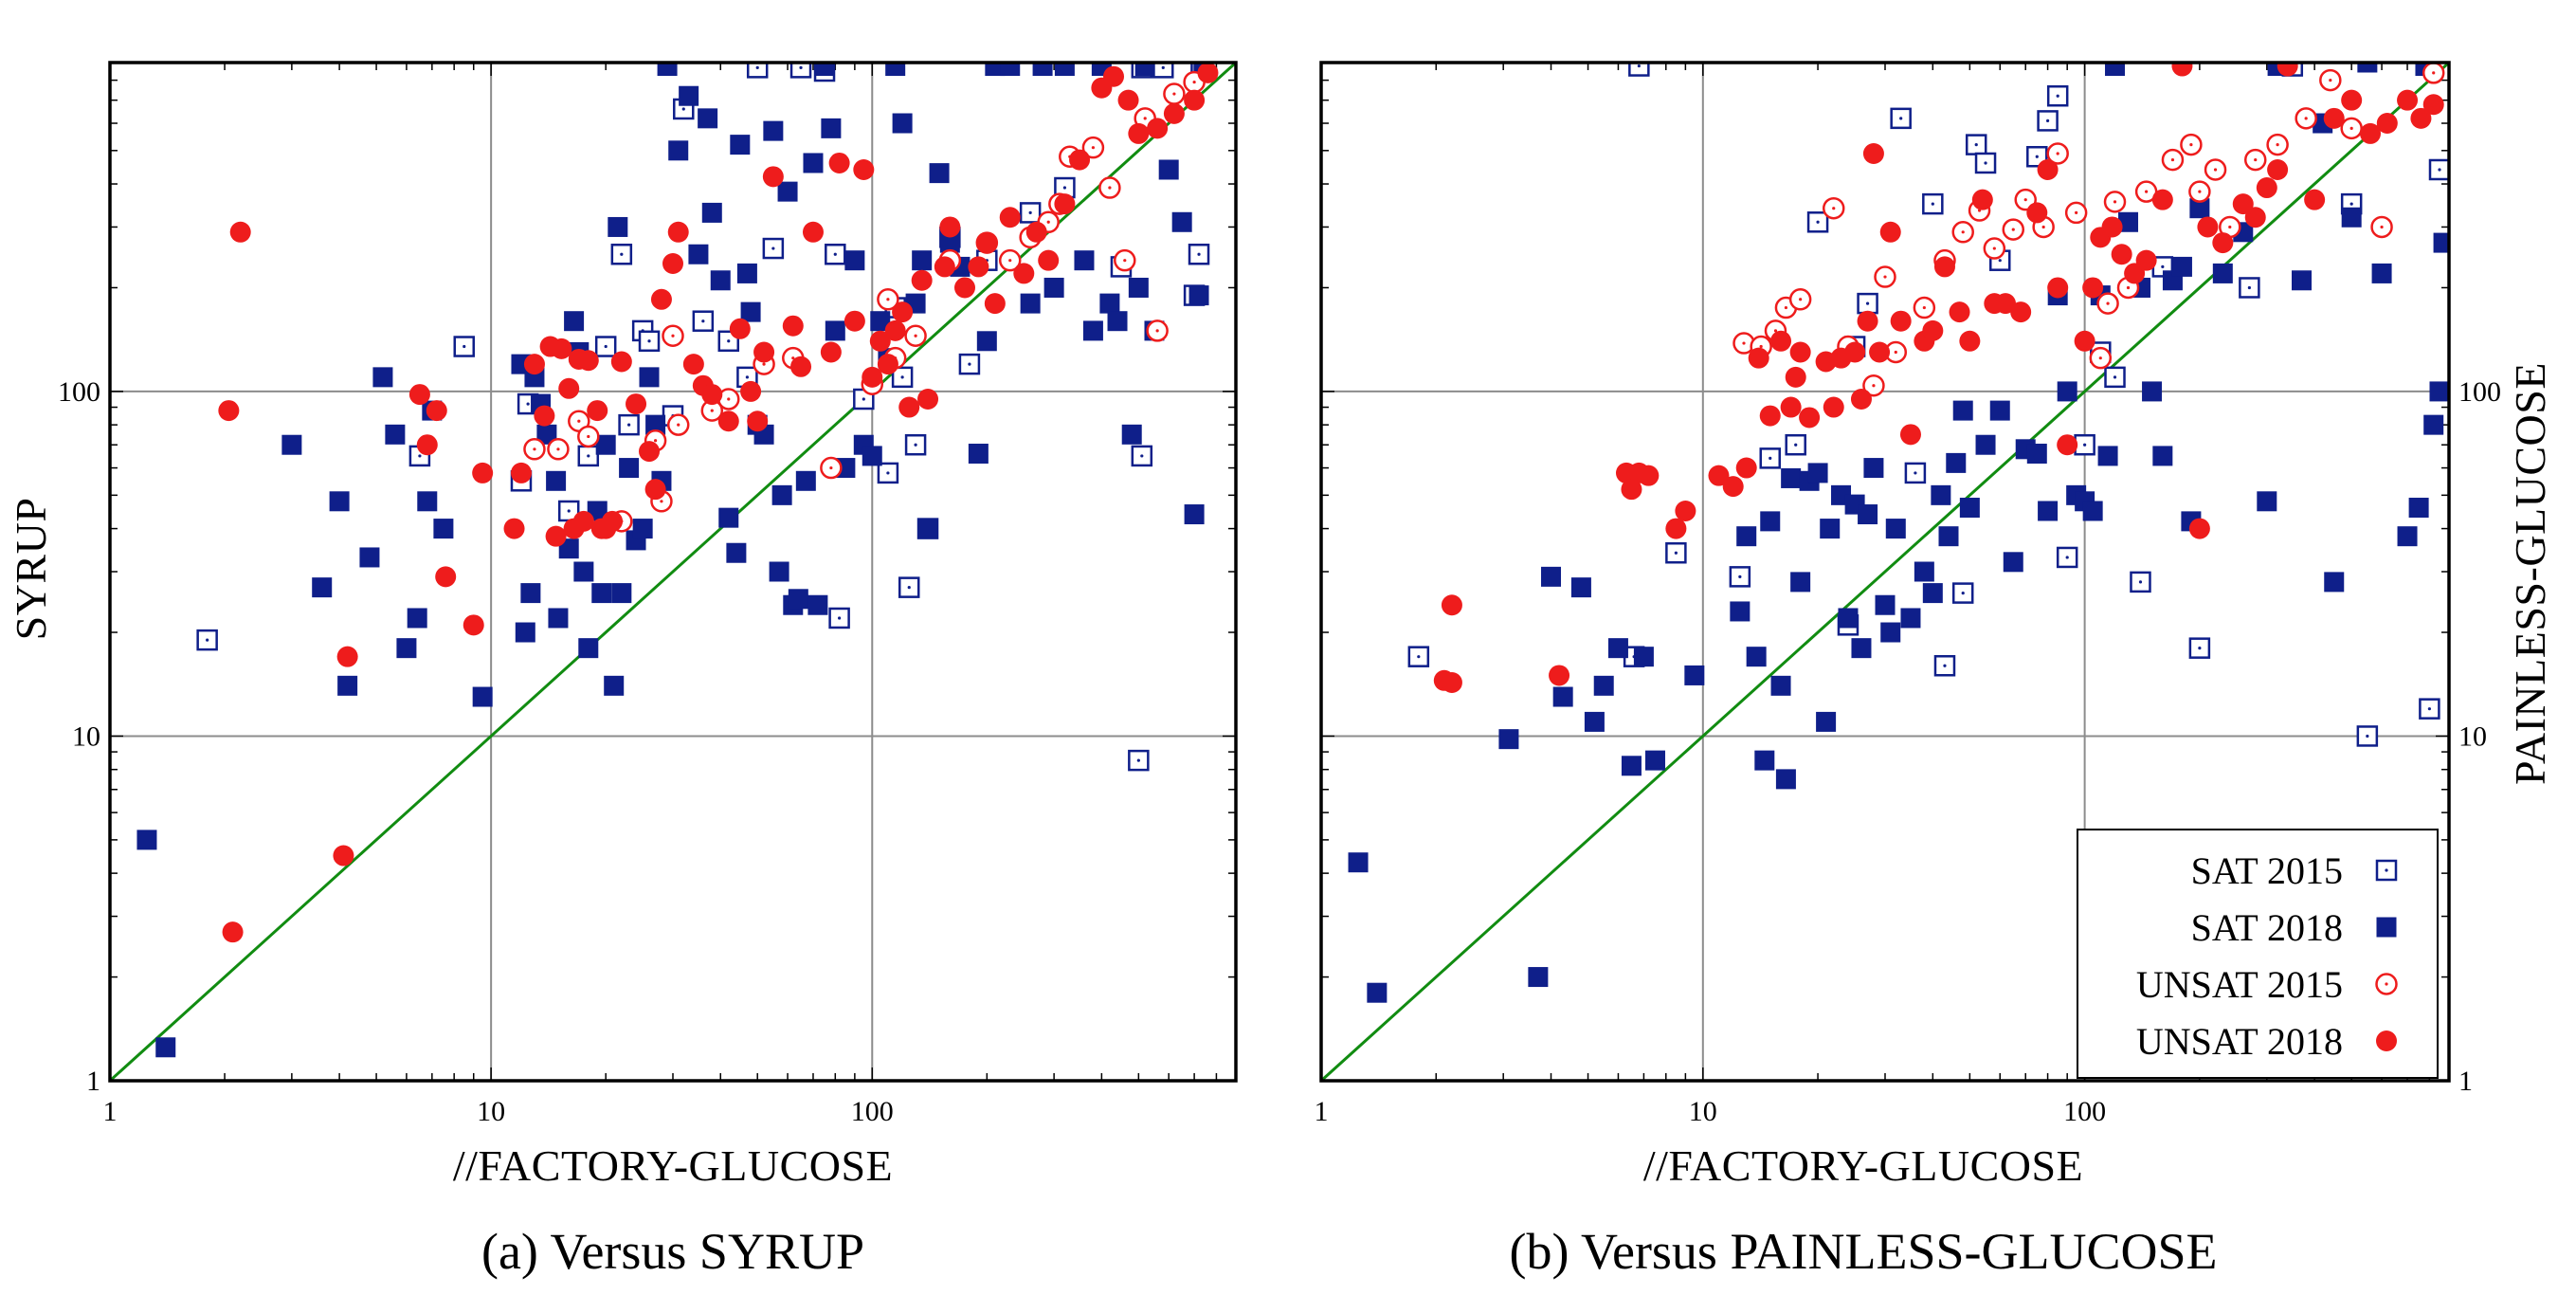 This screenshot has width=2576, height=1295. What do you see at coordinates (2277, 145) in the screenshot?
I see `point-b-s2-31-dot` at bounding box center [2277, 145].